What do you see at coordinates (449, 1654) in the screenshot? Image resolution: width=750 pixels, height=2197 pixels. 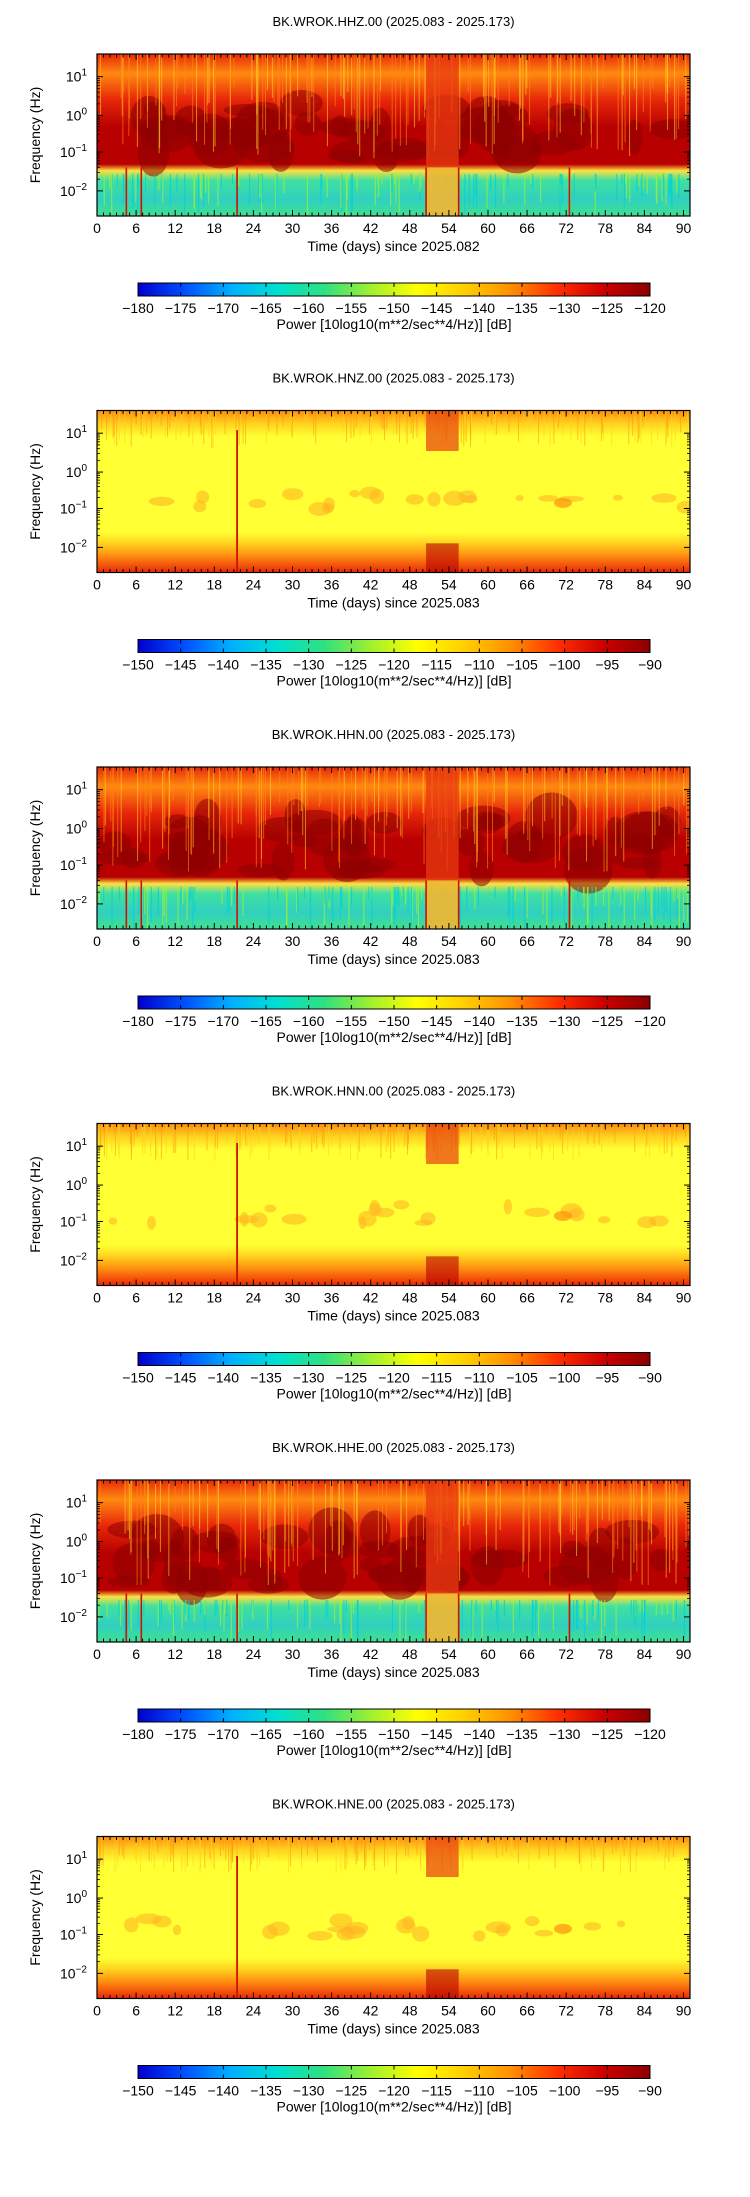 I see `x-tick-label: 54` at bounding box center [449, 1654].